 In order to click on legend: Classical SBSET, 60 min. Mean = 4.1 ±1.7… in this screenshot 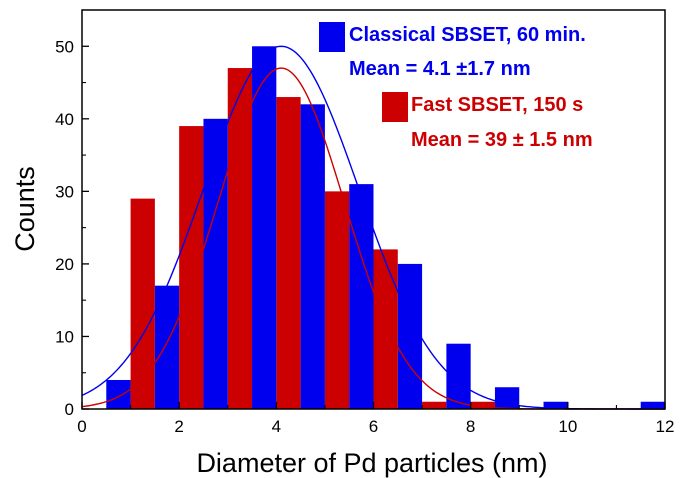, I will do `click(456, 86)`.